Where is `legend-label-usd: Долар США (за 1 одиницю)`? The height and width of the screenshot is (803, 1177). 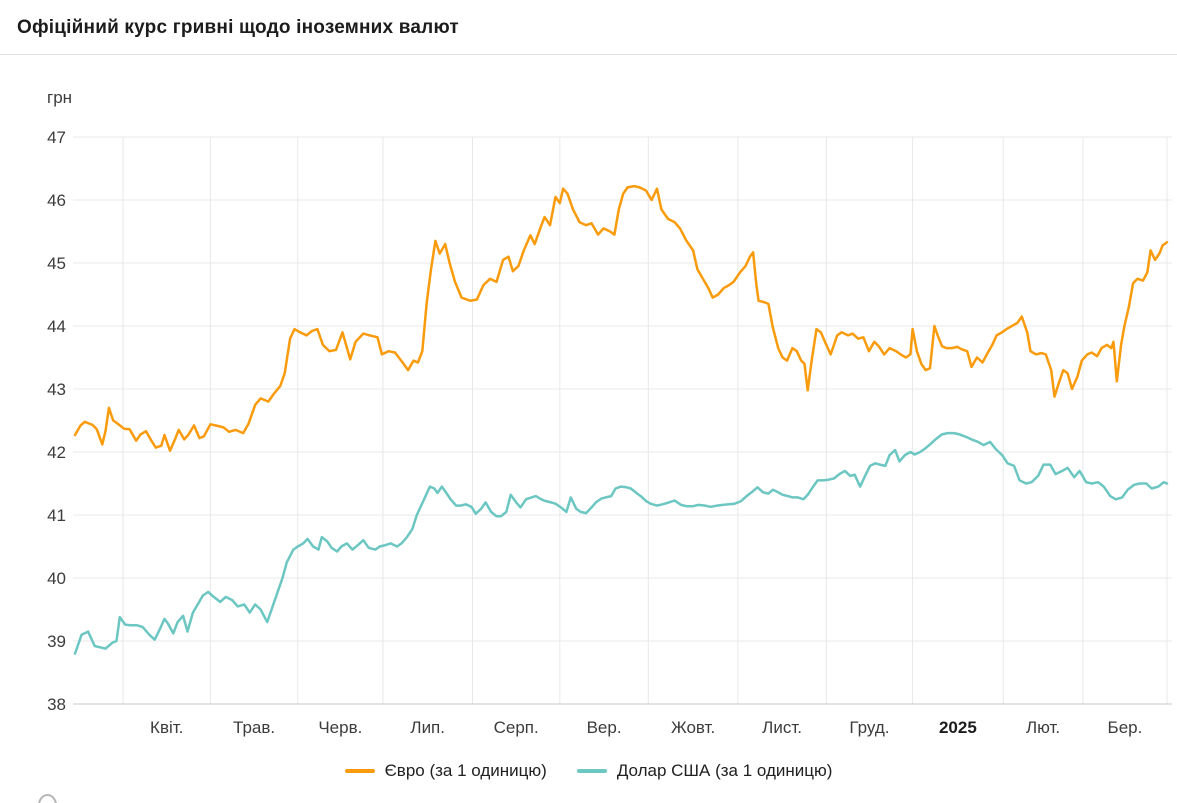
legend-label-usd: Долар США (за 1 одиницю) is located at coordinates (724, 770).